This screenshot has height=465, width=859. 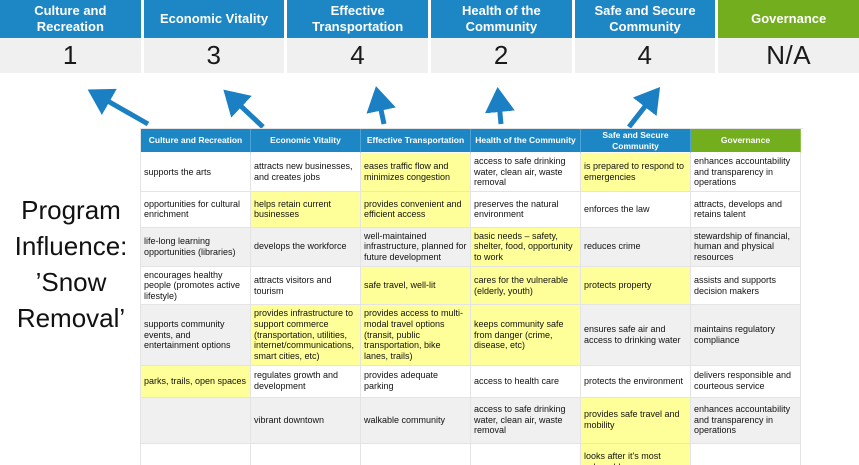 What do you see at coordinates (413, 209) in the screenshot?
I see `matrix-cell-text: provides convenient and efficient access` at bounding box center [413, 209].